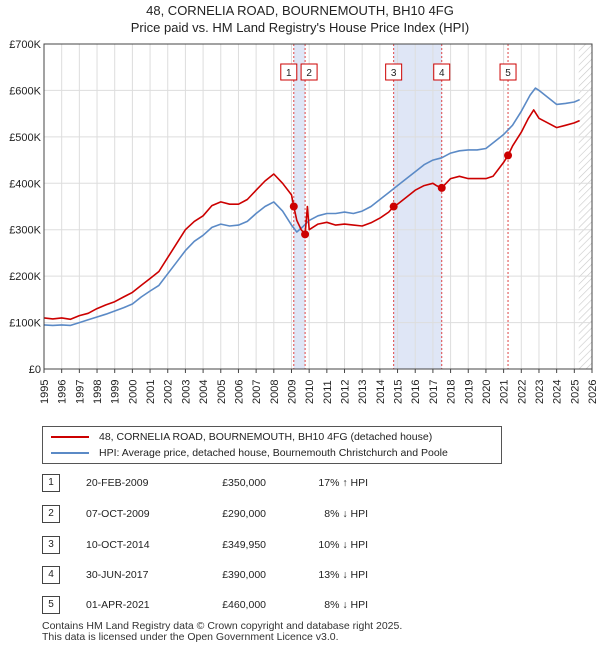  Describe the element at coordinates (346, 392) in the screenshot. I see `x-tick-label: 2012` at that location.